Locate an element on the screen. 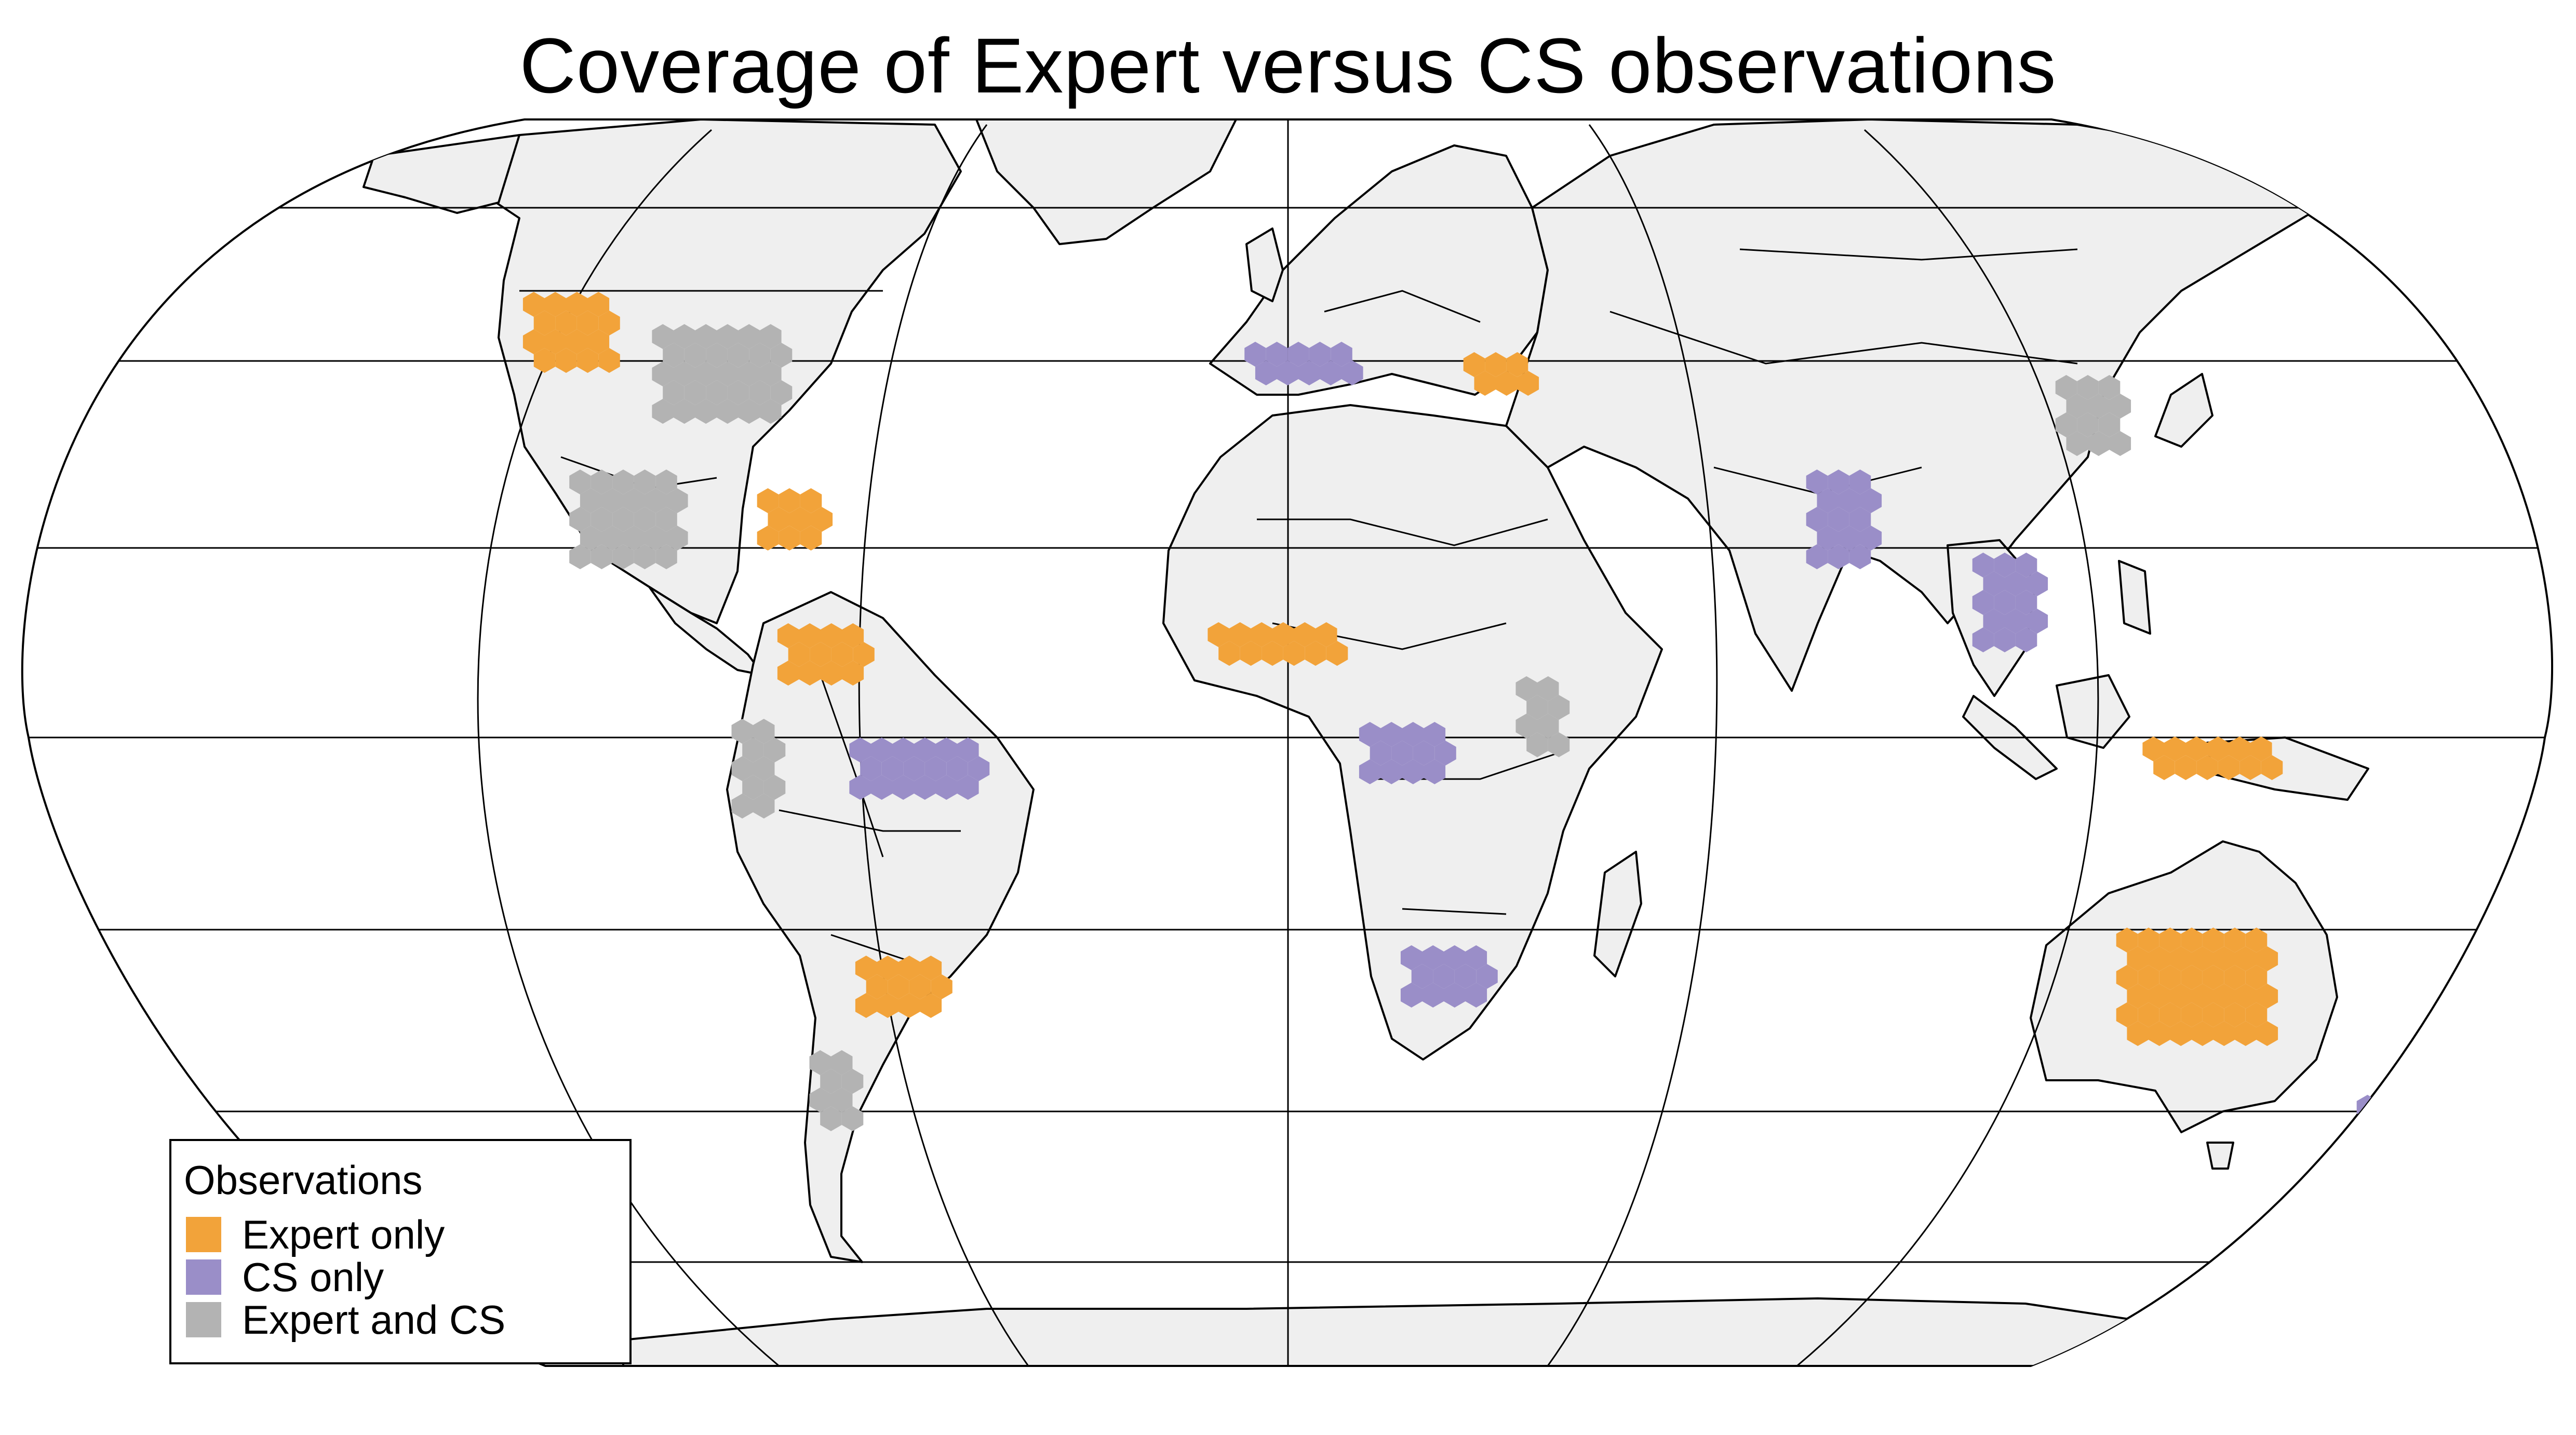  alaska is located at coordinates (442, 174).